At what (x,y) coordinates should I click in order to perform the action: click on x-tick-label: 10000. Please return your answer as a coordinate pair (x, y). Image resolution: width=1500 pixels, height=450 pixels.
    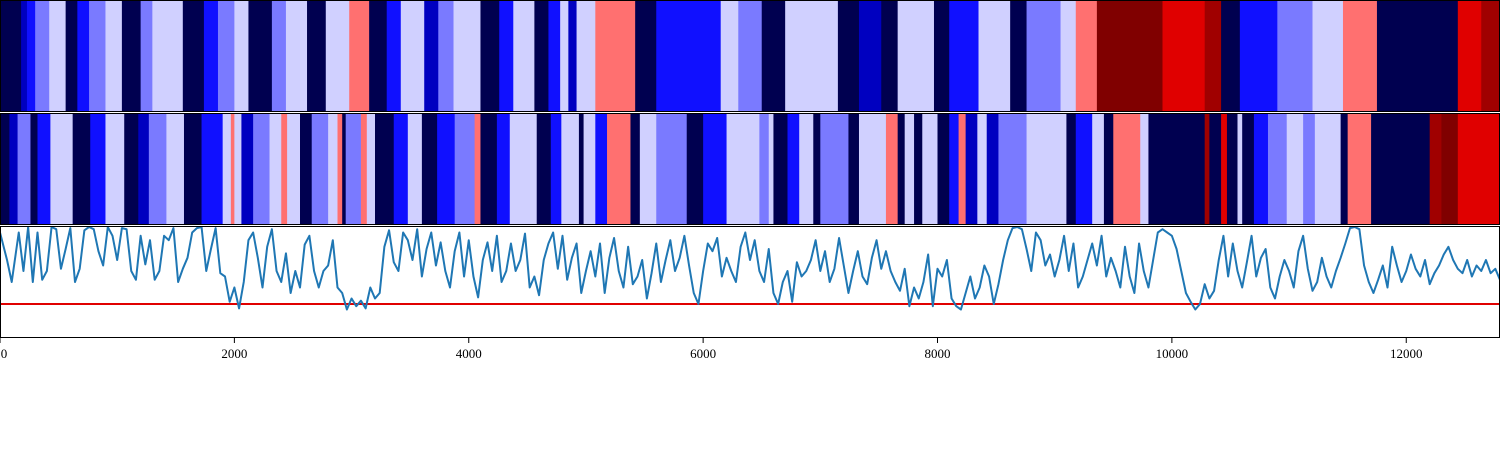
    Looking at the image, I should click on (1172, 353).